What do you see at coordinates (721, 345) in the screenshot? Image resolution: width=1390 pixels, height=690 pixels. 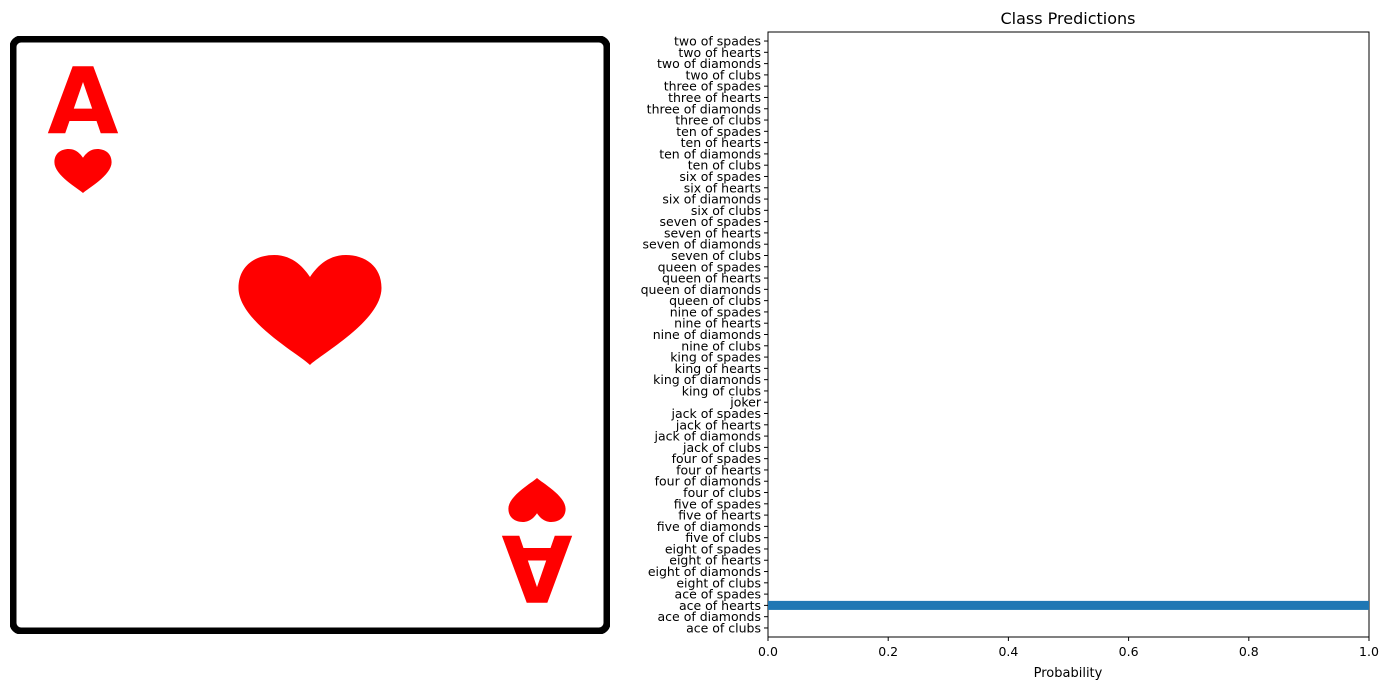 I see `y-tick-label: nine of clubs` at bounding box center [721, 345].